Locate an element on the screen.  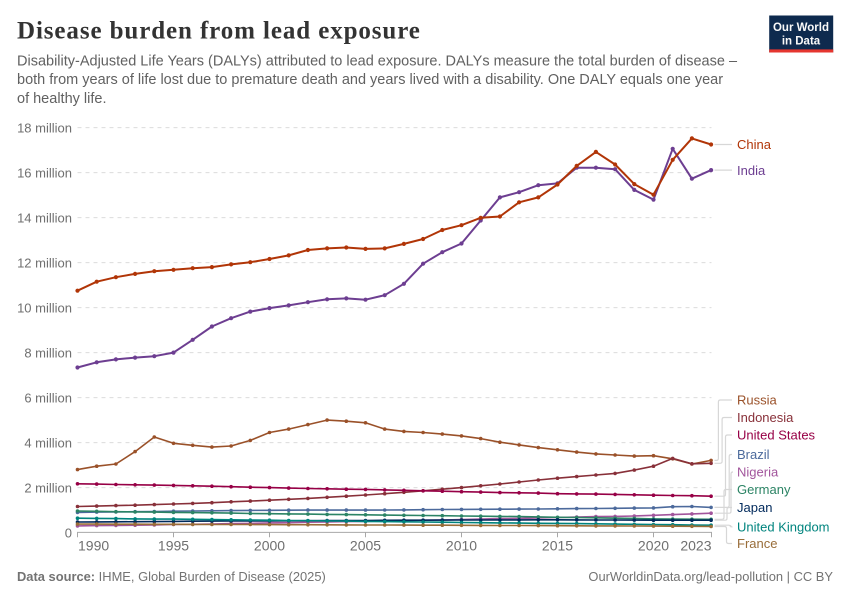
svg-text: Indonesia is located at coordinates (765, 417).